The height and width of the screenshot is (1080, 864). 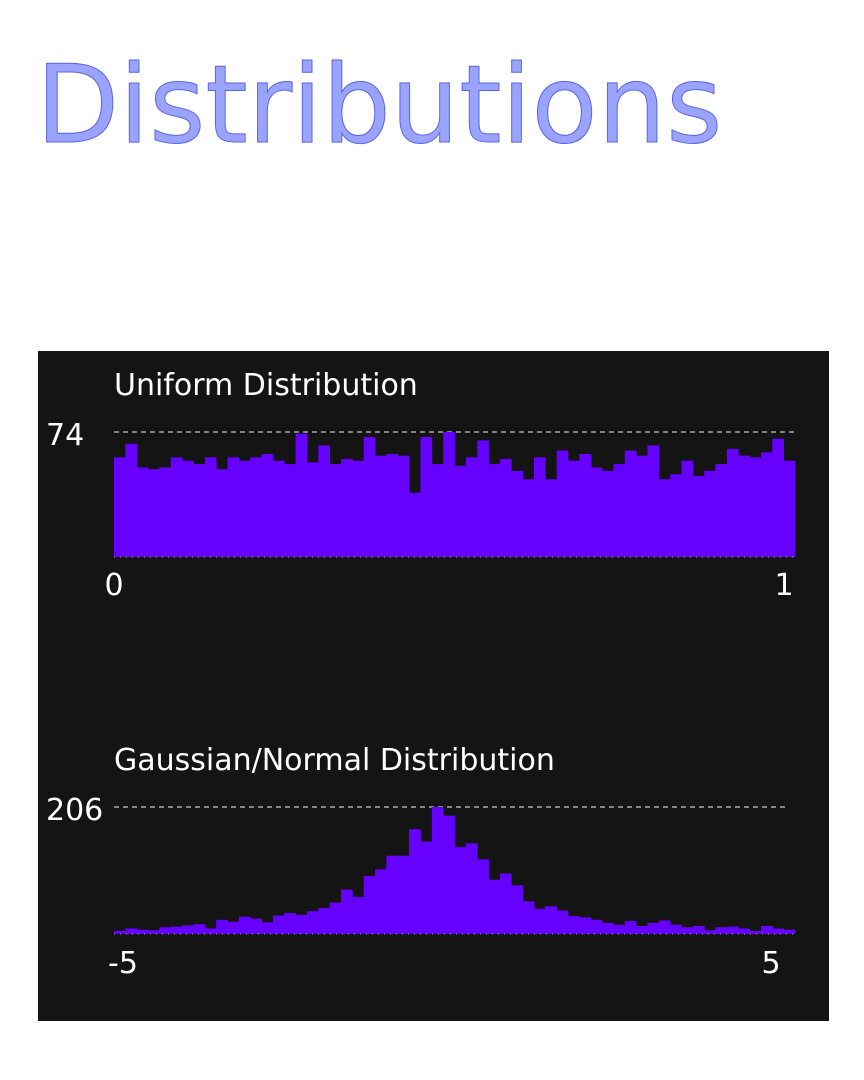 I want to click on page-title: Distributions, so click(x=379, y=105).